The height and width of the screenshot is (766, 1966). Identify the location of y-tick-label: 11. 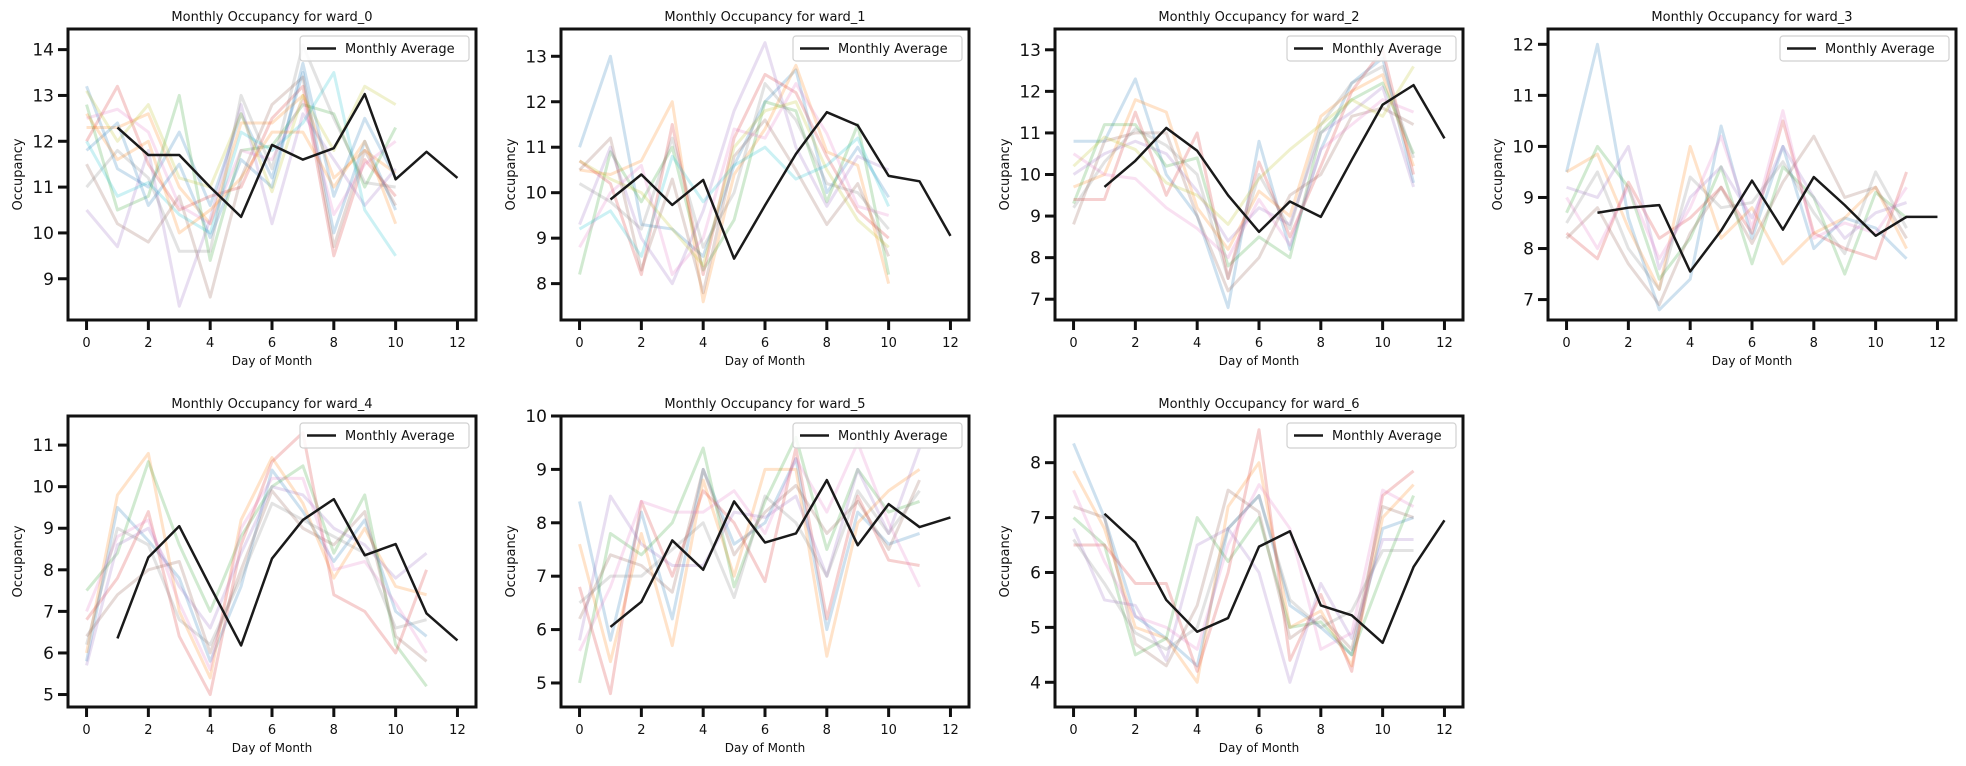
(1523, 96).